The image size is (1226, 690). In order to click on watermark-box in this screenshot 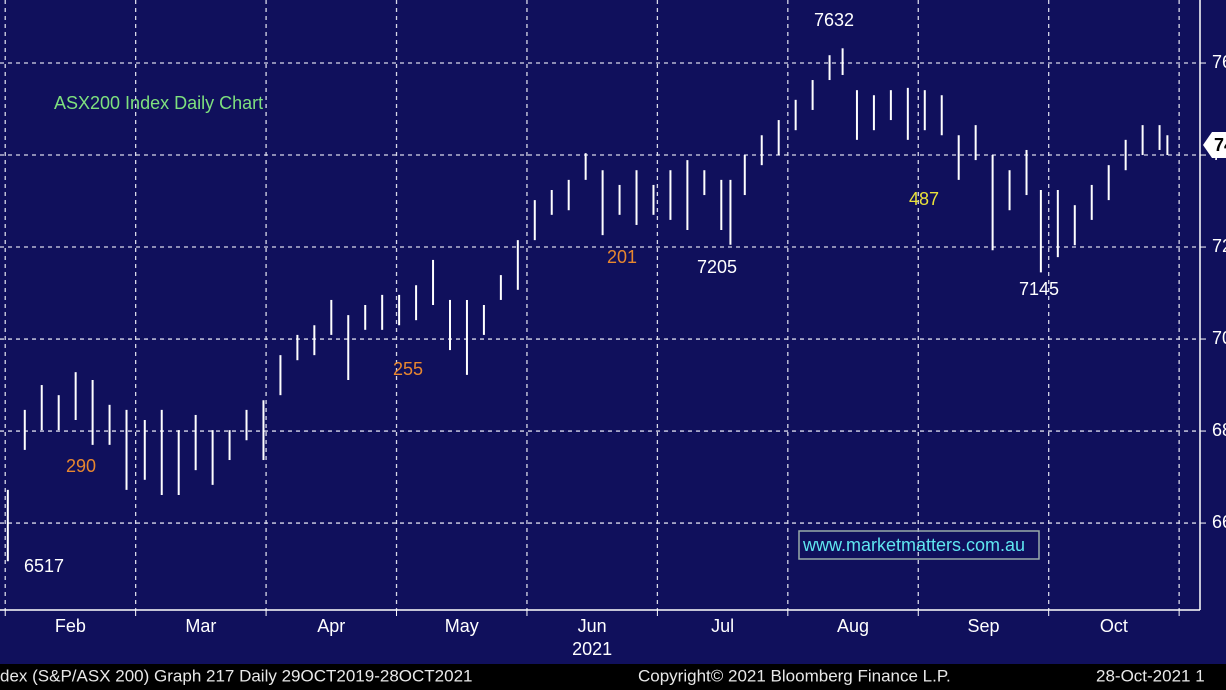, I will do `click(919, 545)`.